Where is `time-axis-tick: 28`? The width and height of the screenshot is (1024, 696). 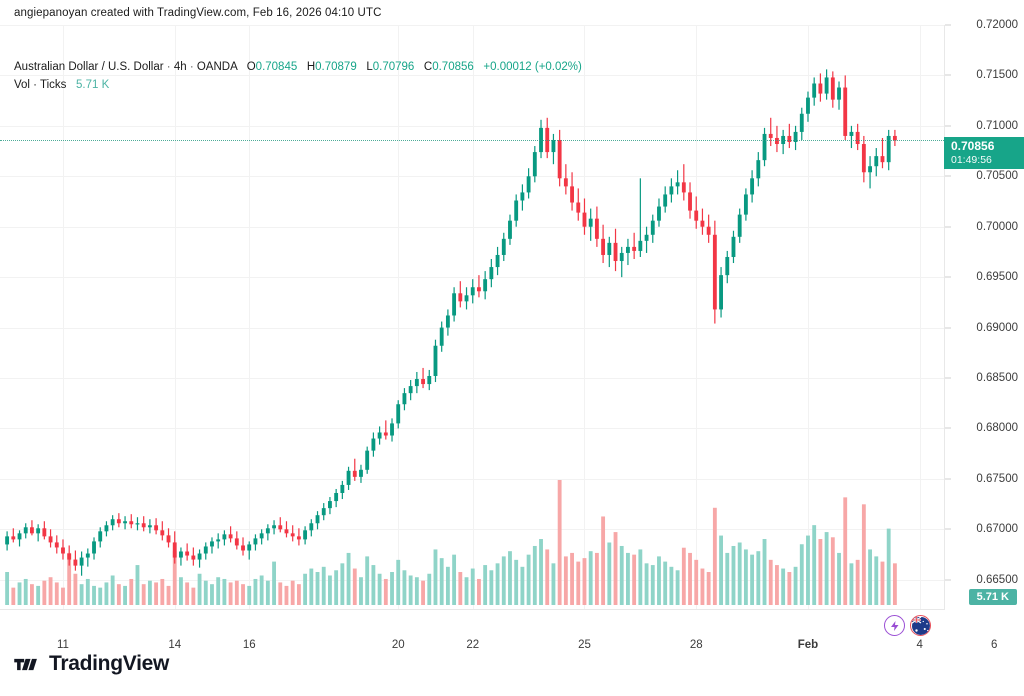 time-axis-tick: 28 is located at coordinates (696, 645).